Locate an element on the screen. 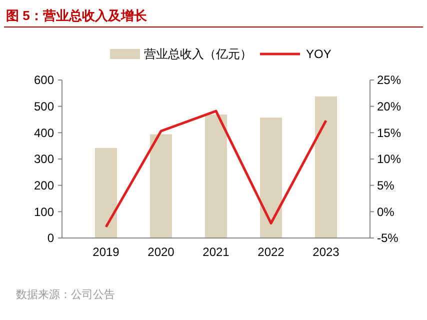  x-tick-label: 2021 is located at coordinates (216, 252).